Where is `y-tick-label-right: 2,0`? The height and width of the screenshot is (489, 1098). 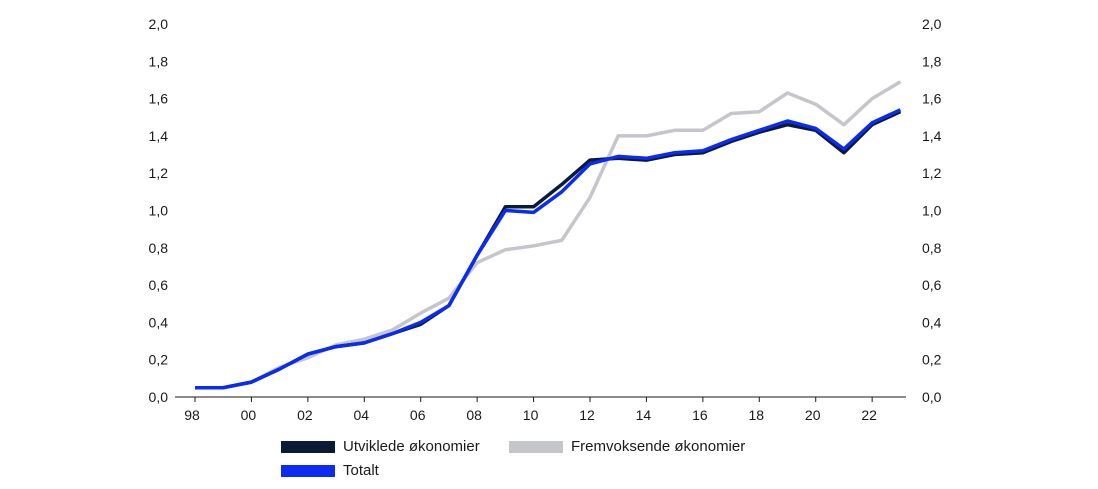 y-tick-label-right: 2,0 is located at coordinates (932, 24).